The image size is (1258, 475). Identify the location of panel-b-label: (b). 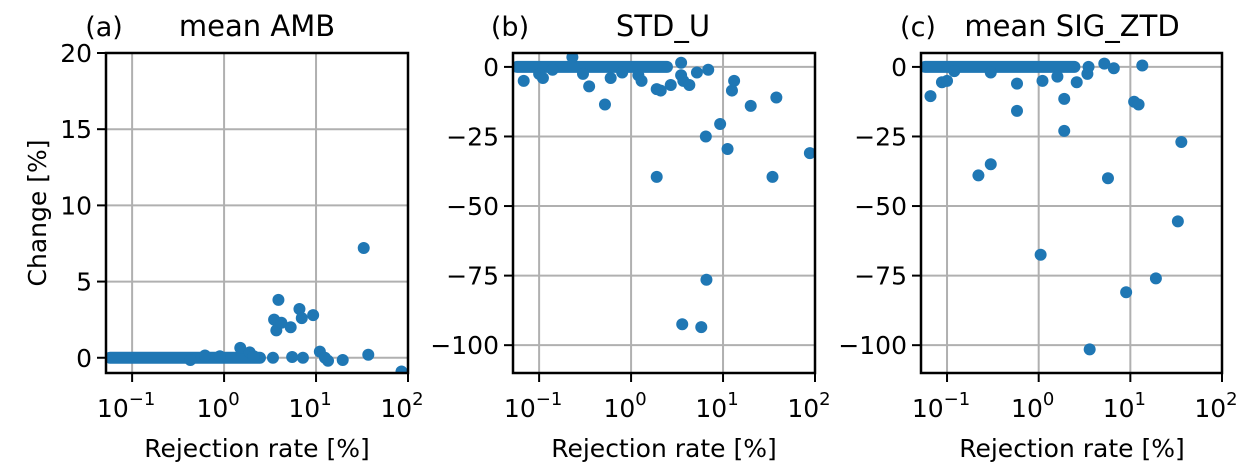
(510, 27).